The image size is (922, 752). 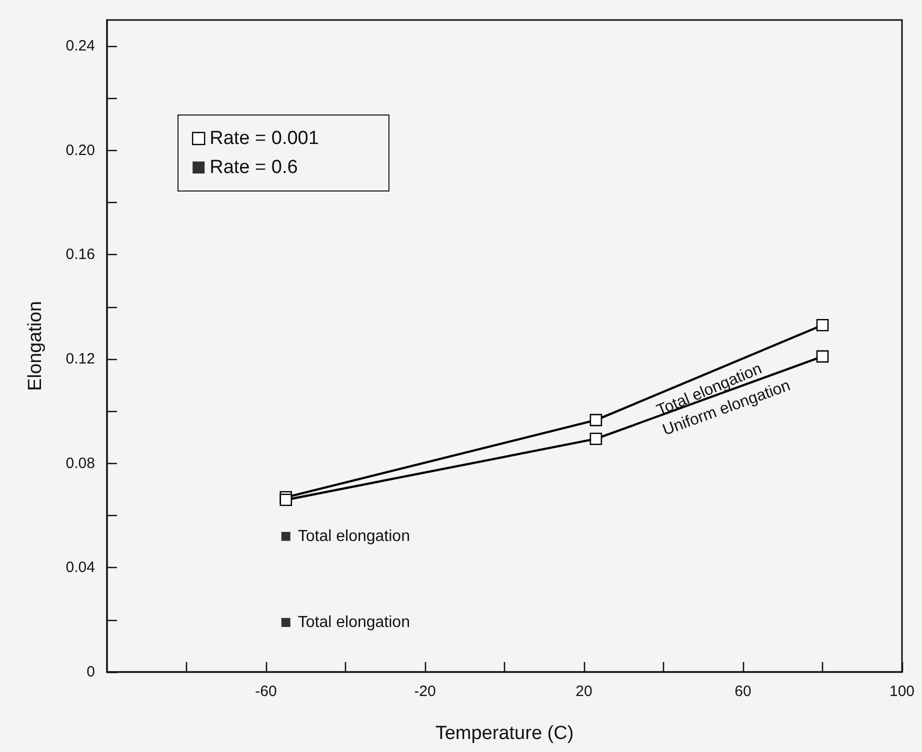 I want to click on x-tick-label: 60, so click(x=743, y=691).